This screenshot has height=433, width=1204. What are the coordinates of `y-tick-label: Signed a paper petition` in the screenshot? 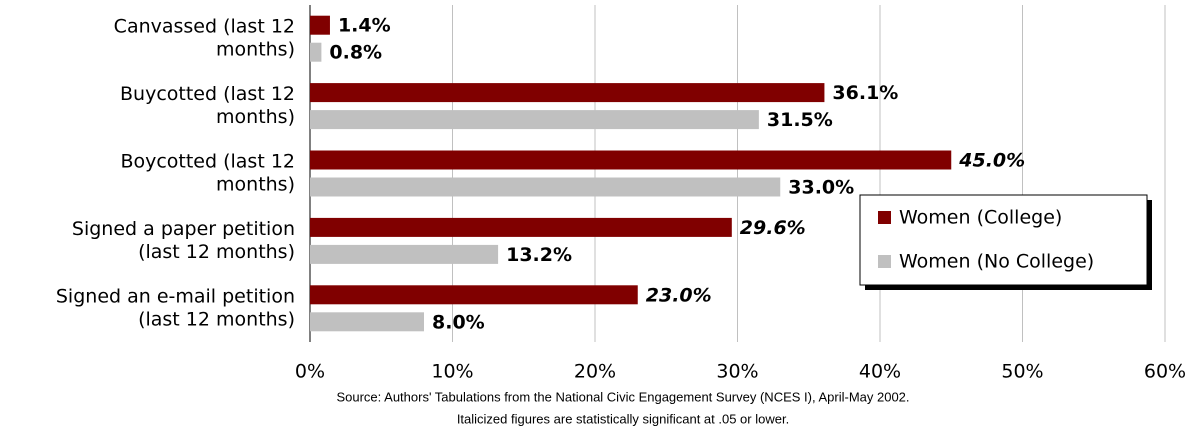 It's located at (183, 229).